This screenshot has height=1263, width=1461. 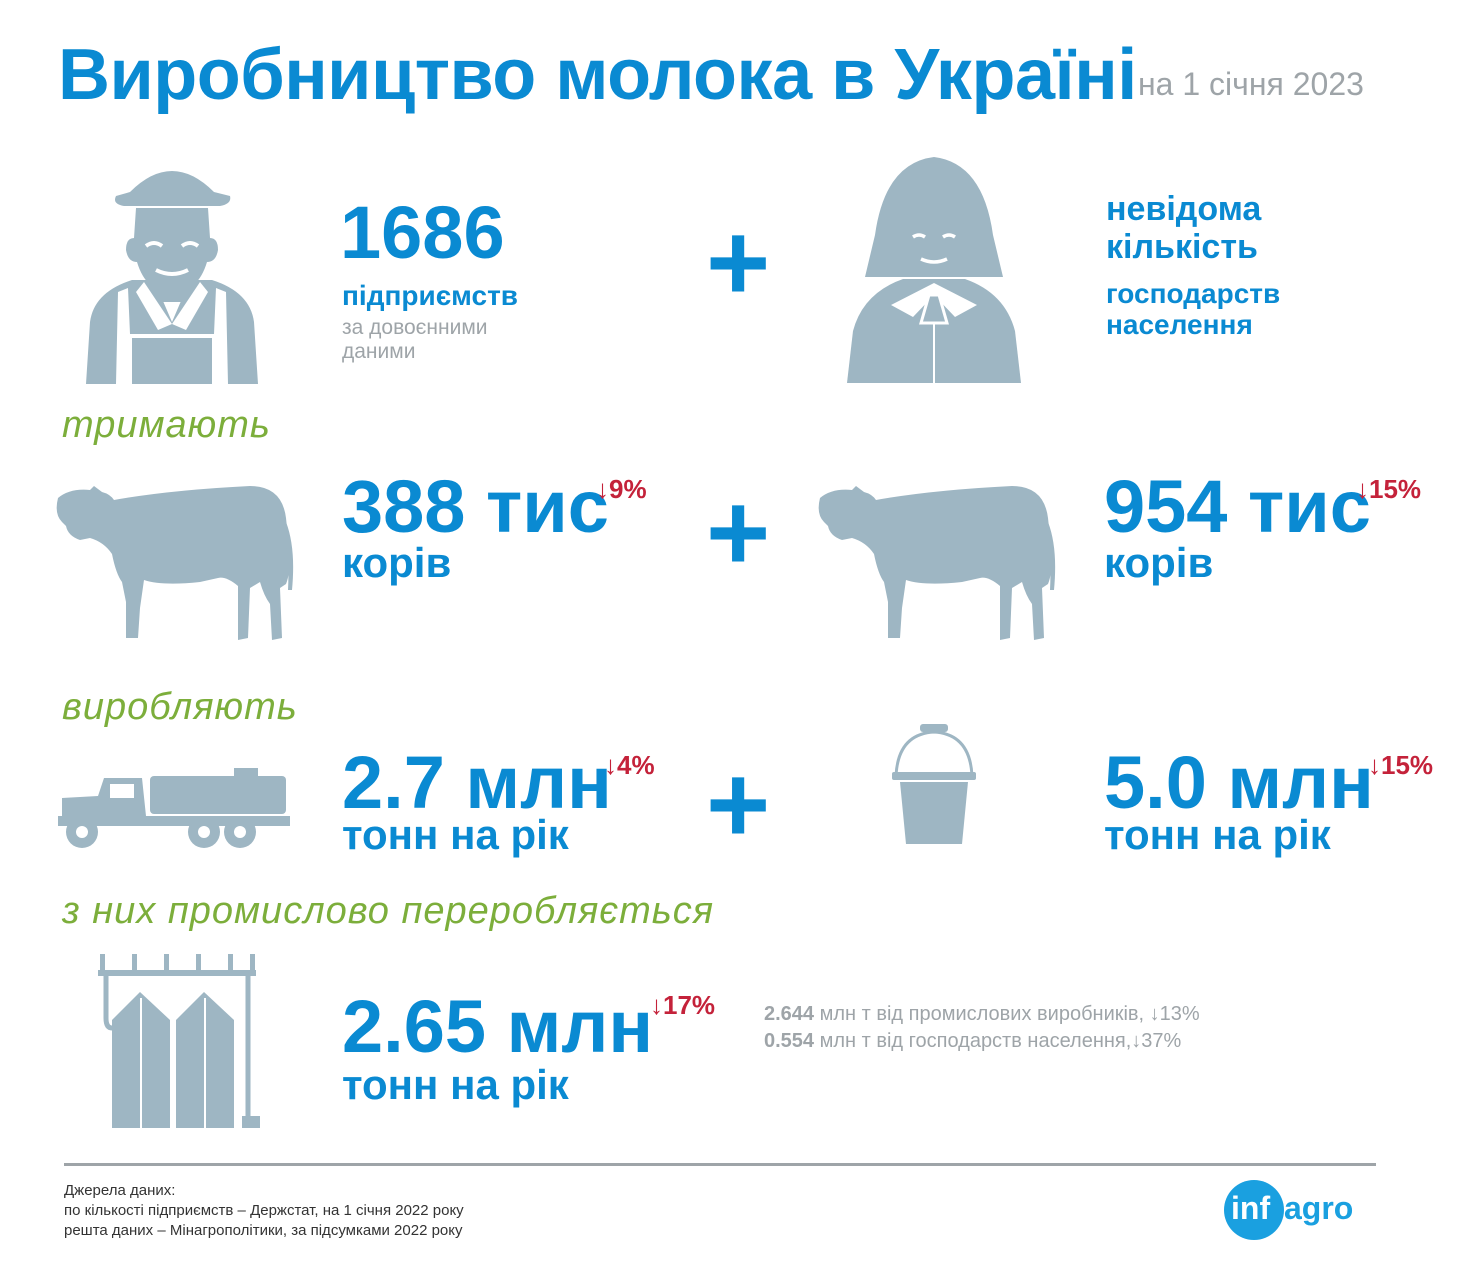 What do you see at coordinates (1251, 1208) in the screenshot?
I see `logo-text-inf: inf` at bounding box center [1251, 1208].